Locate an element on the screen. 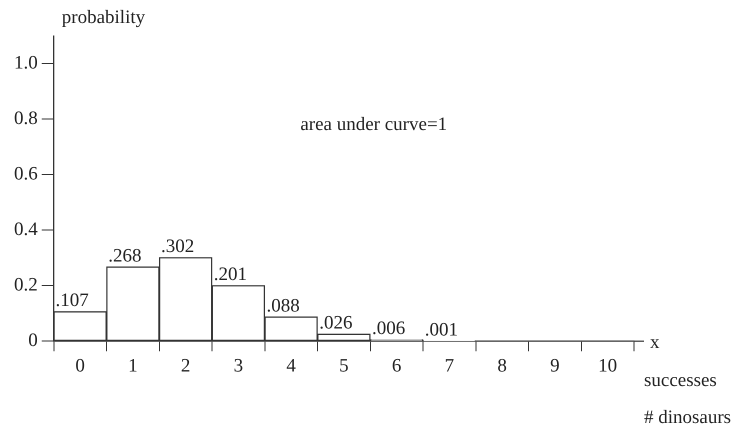  data-label: .026 is located at coordinates (335, 323).